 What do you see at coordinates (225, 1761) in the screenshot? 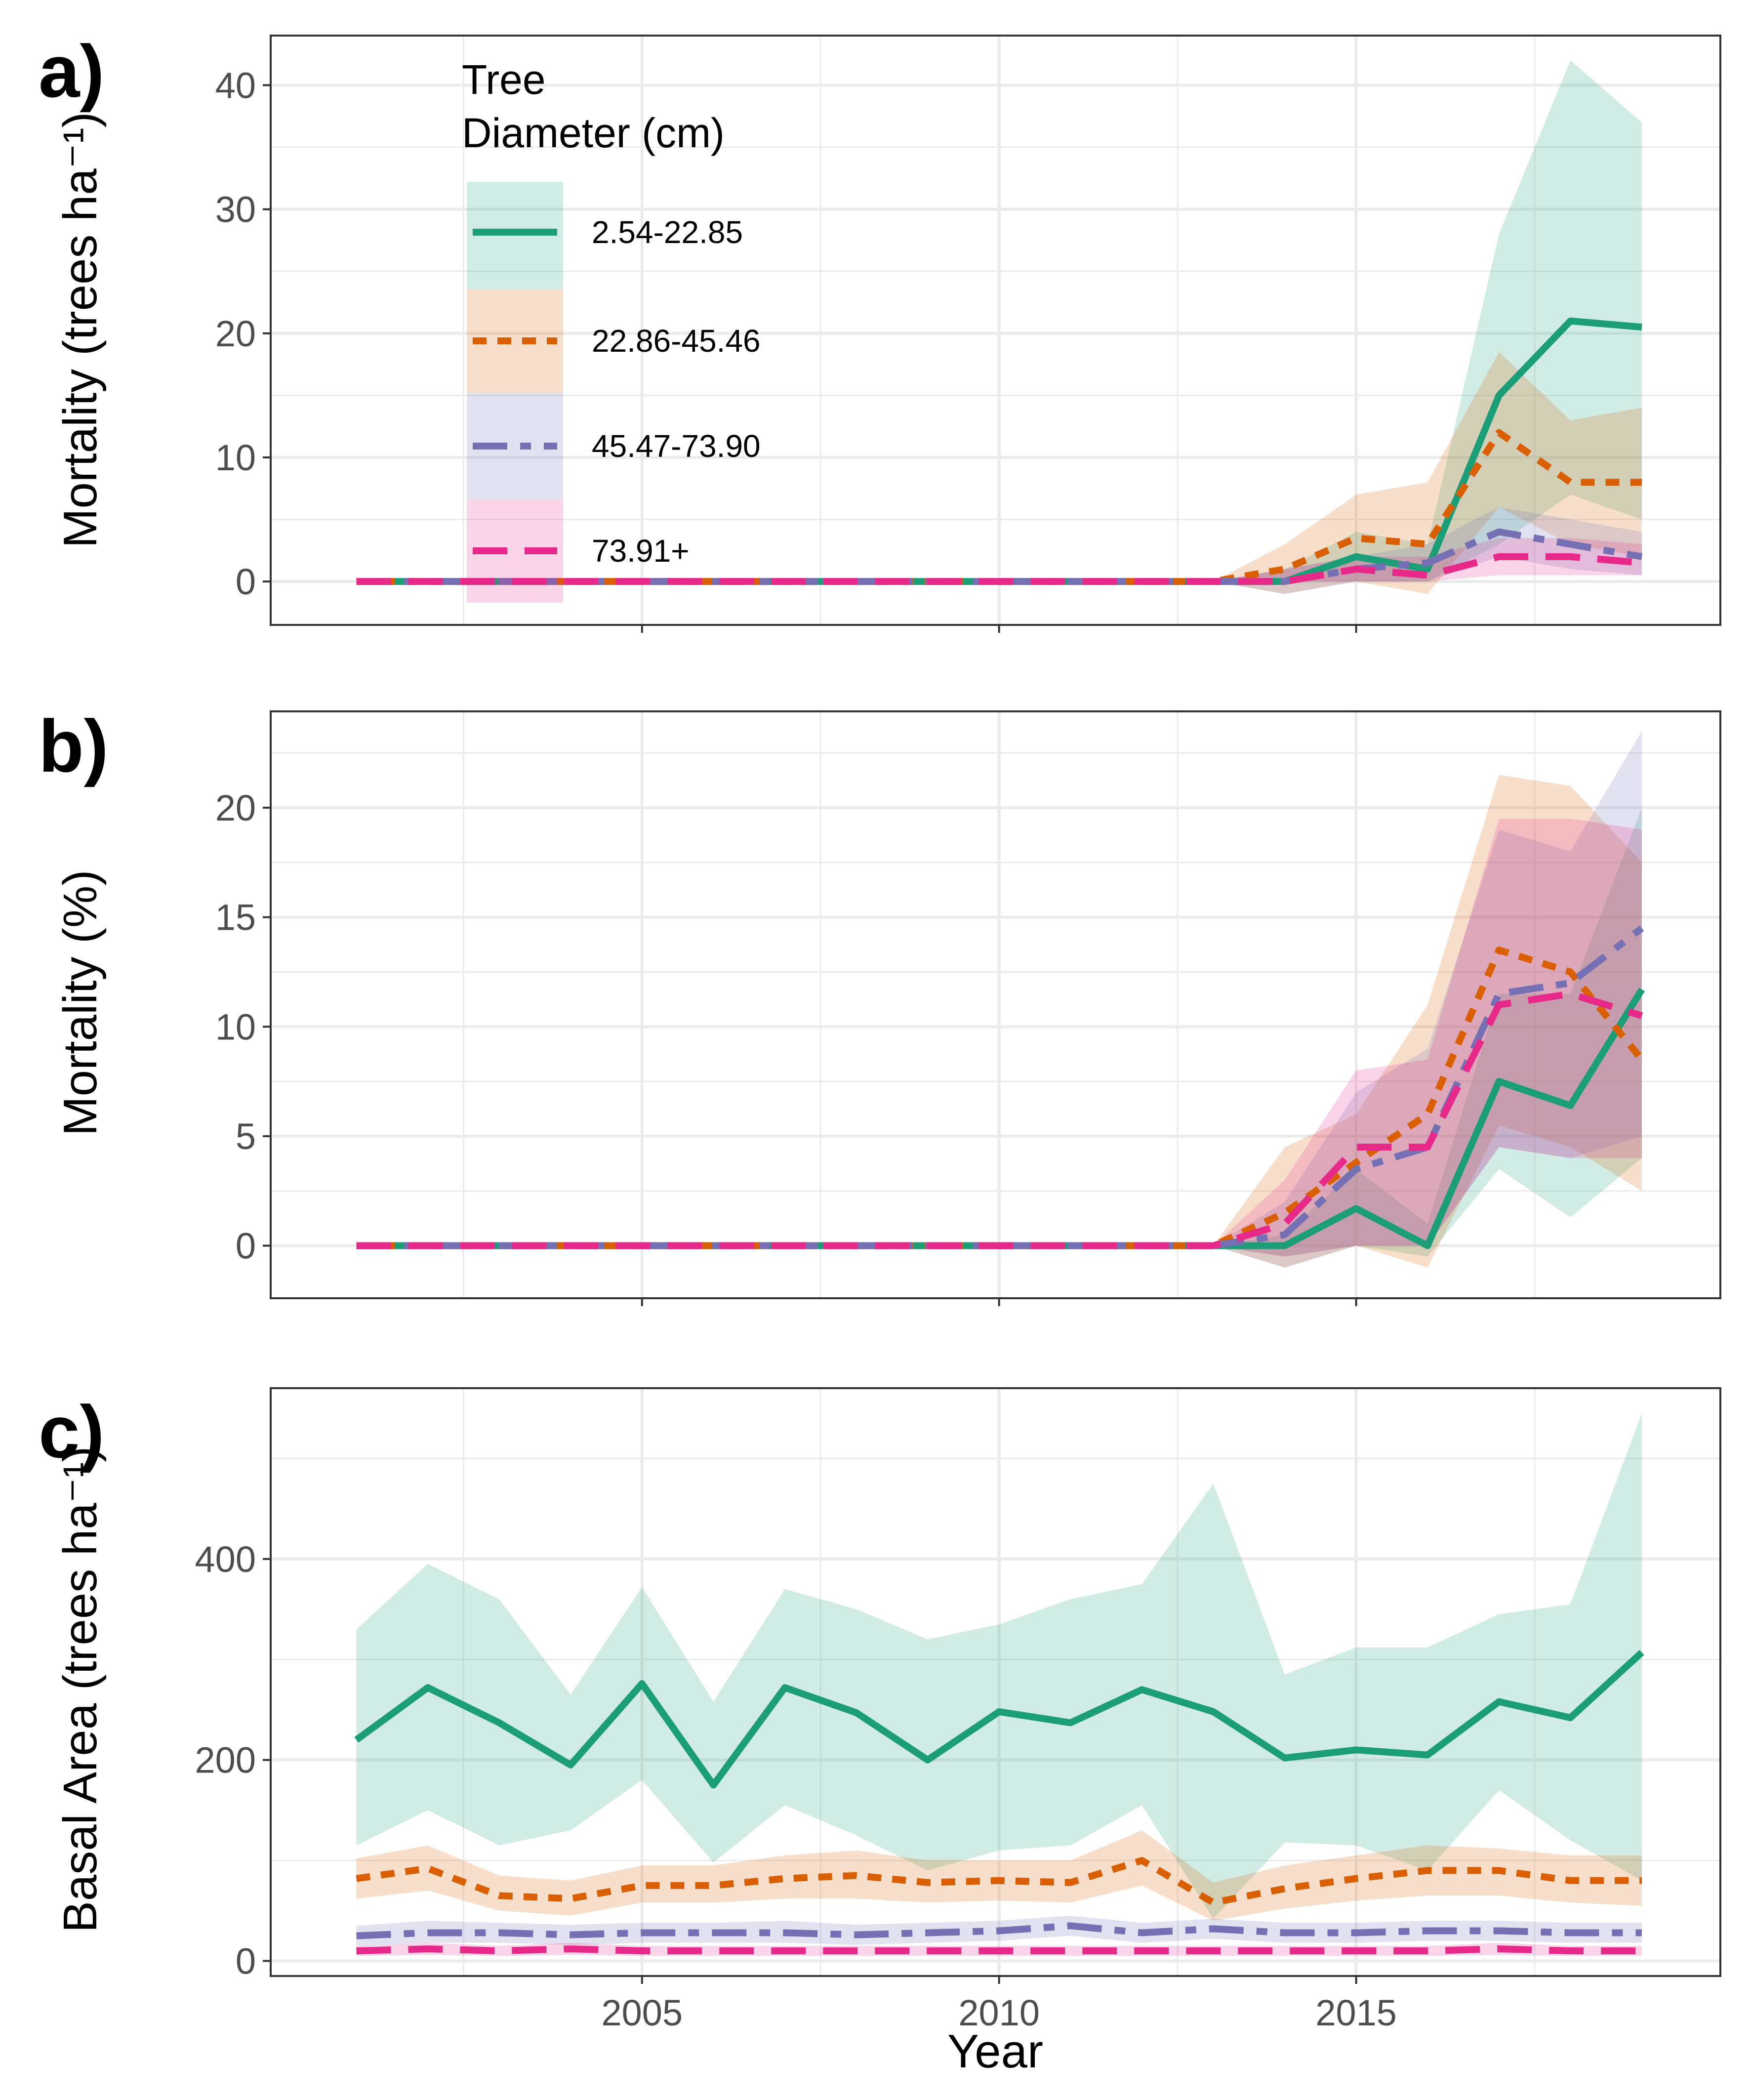
I see `y-tick-label: 200` at bounding box center [225, 1761].